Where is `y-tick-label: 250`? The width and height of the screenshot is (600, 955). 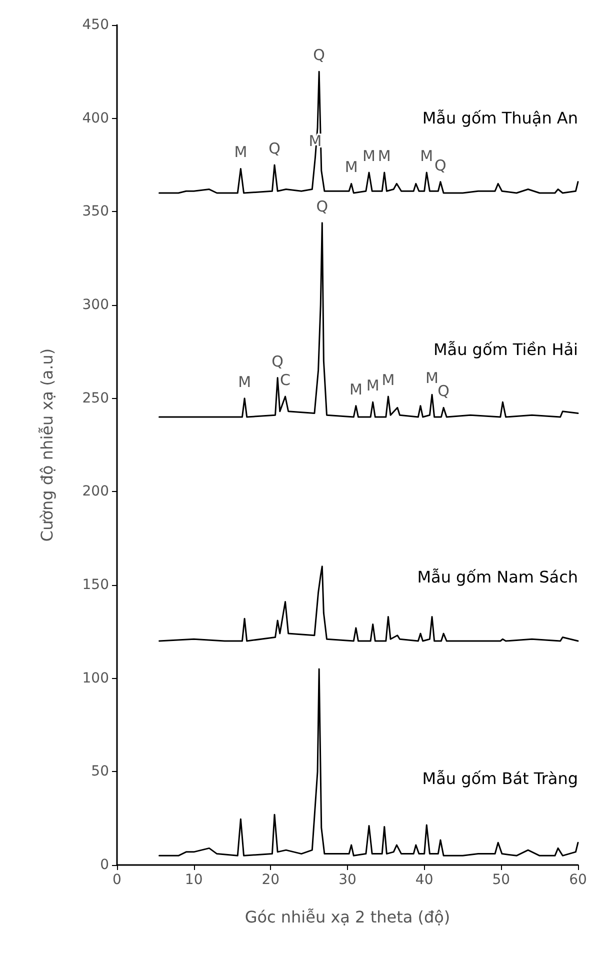
y-tick-label: 250 is located at coordinates (95, 398).